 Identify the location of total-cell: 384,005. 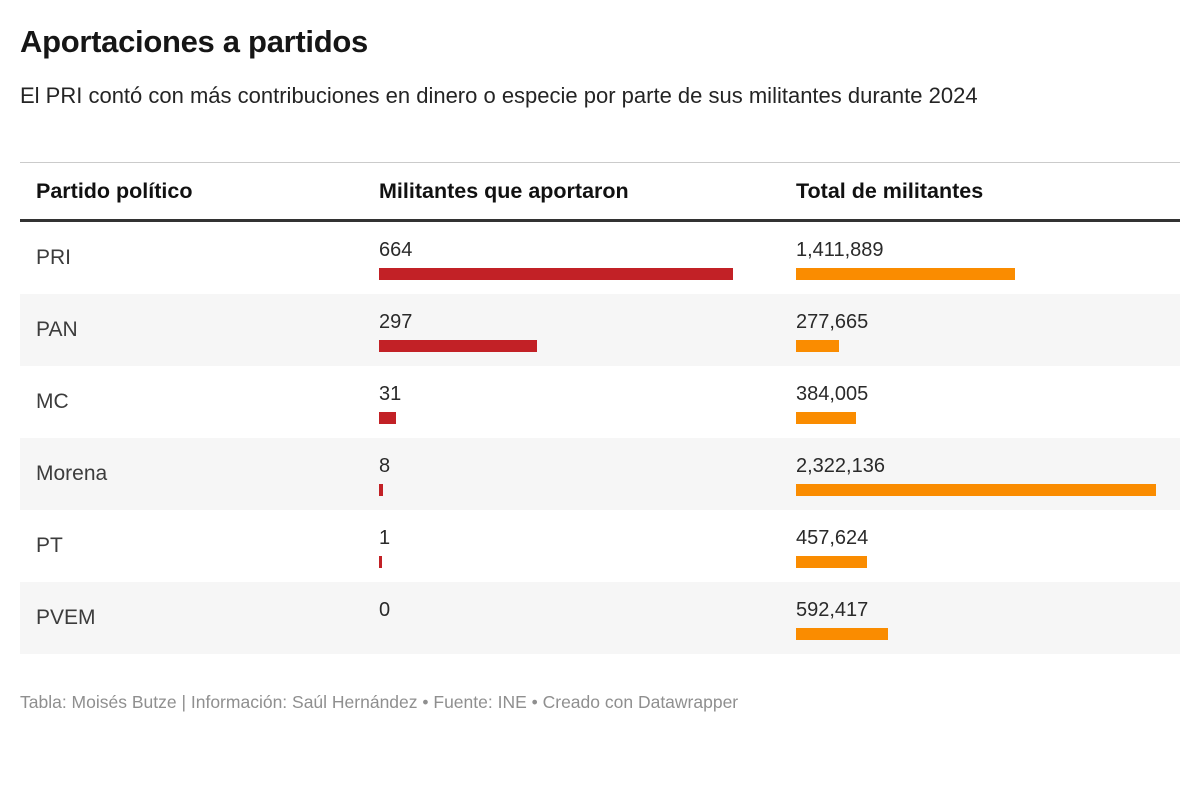
(988, 402).